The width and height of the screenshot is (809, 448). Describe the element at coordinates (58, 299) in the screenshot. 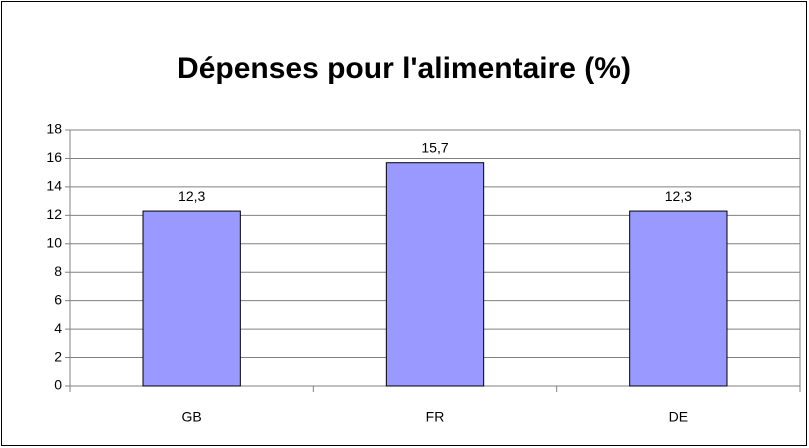

I see `y-tick-label: 6` at that location.